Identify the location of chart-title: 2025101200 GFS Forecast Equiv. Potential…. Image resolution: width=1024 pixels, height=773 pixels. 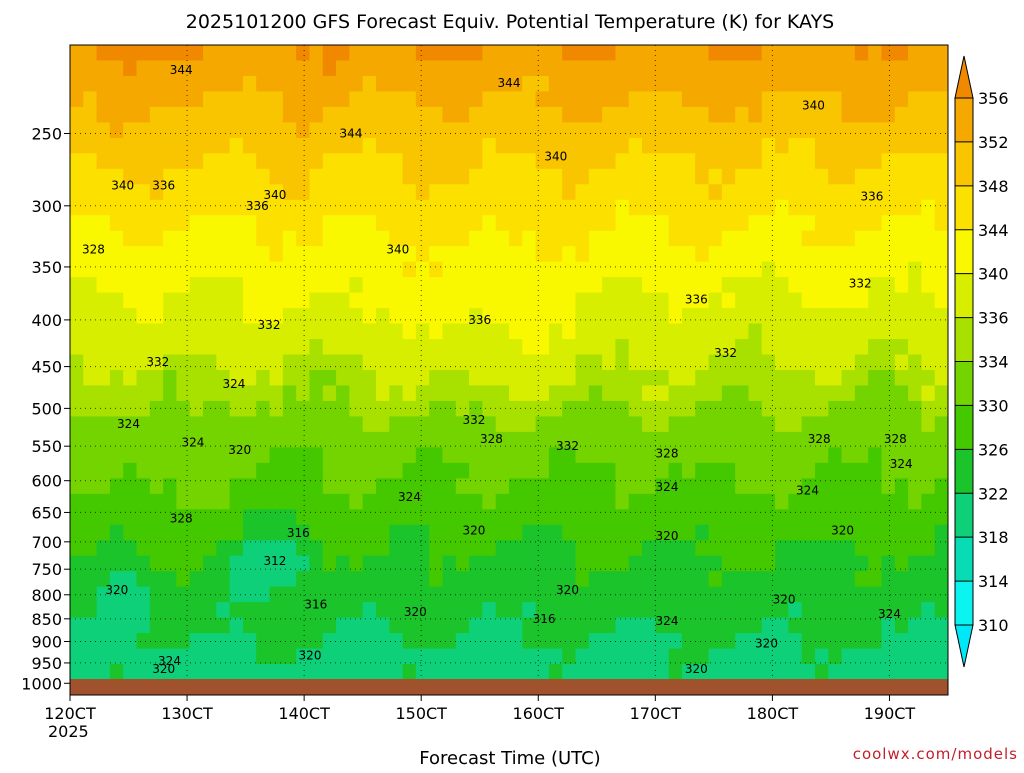
(510, 22).